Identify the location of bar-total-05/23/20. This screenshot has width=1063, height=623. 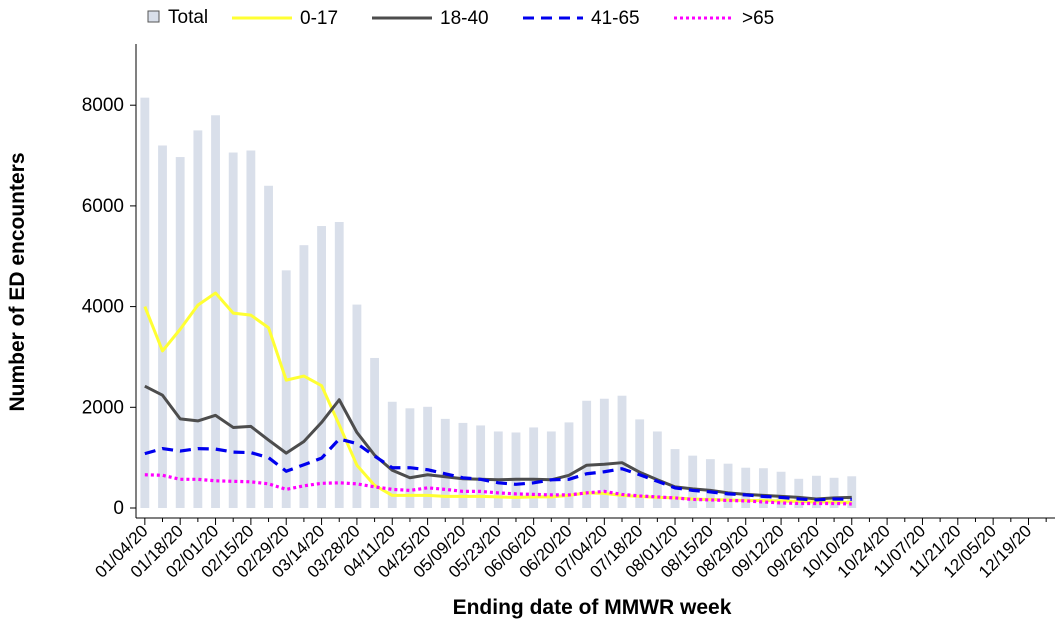
(498, 469).